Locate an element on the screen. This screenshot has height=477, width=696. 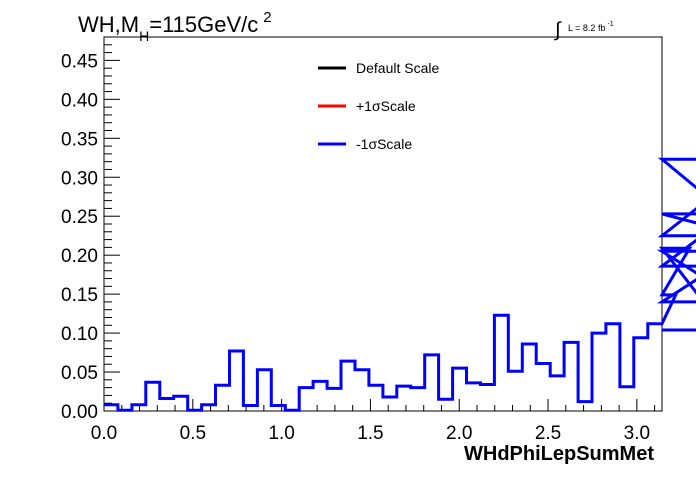
x-tick-label: 2.5 is located at coordinates (548, 433).